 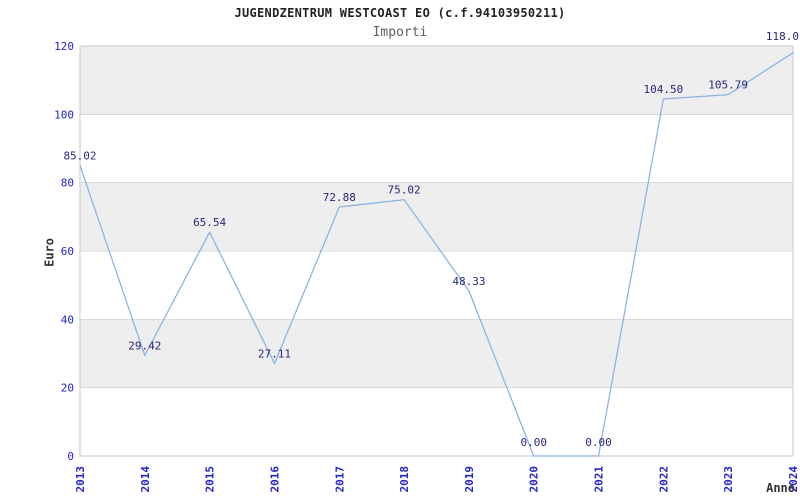 What do you see at coordinates (728, 479) in the screenshot?
I see `x-tick-label: 2023` at bounding box center [728, 479].